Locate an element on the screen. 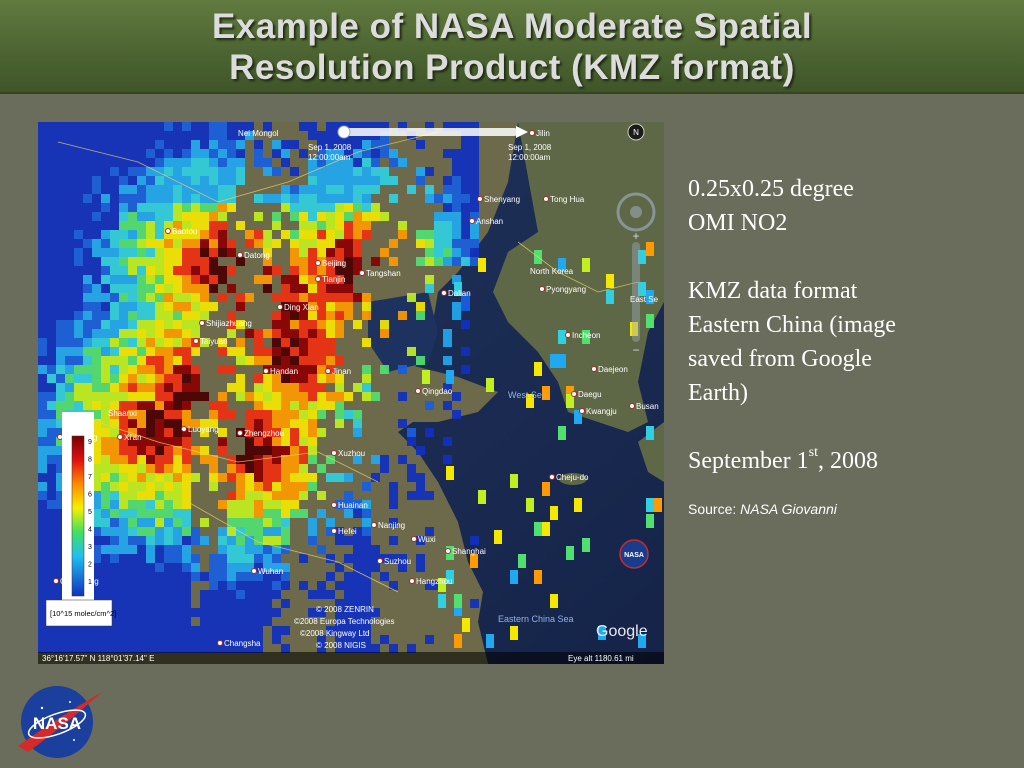  city-label: Hangzhou is located at coordinates (434, 581).